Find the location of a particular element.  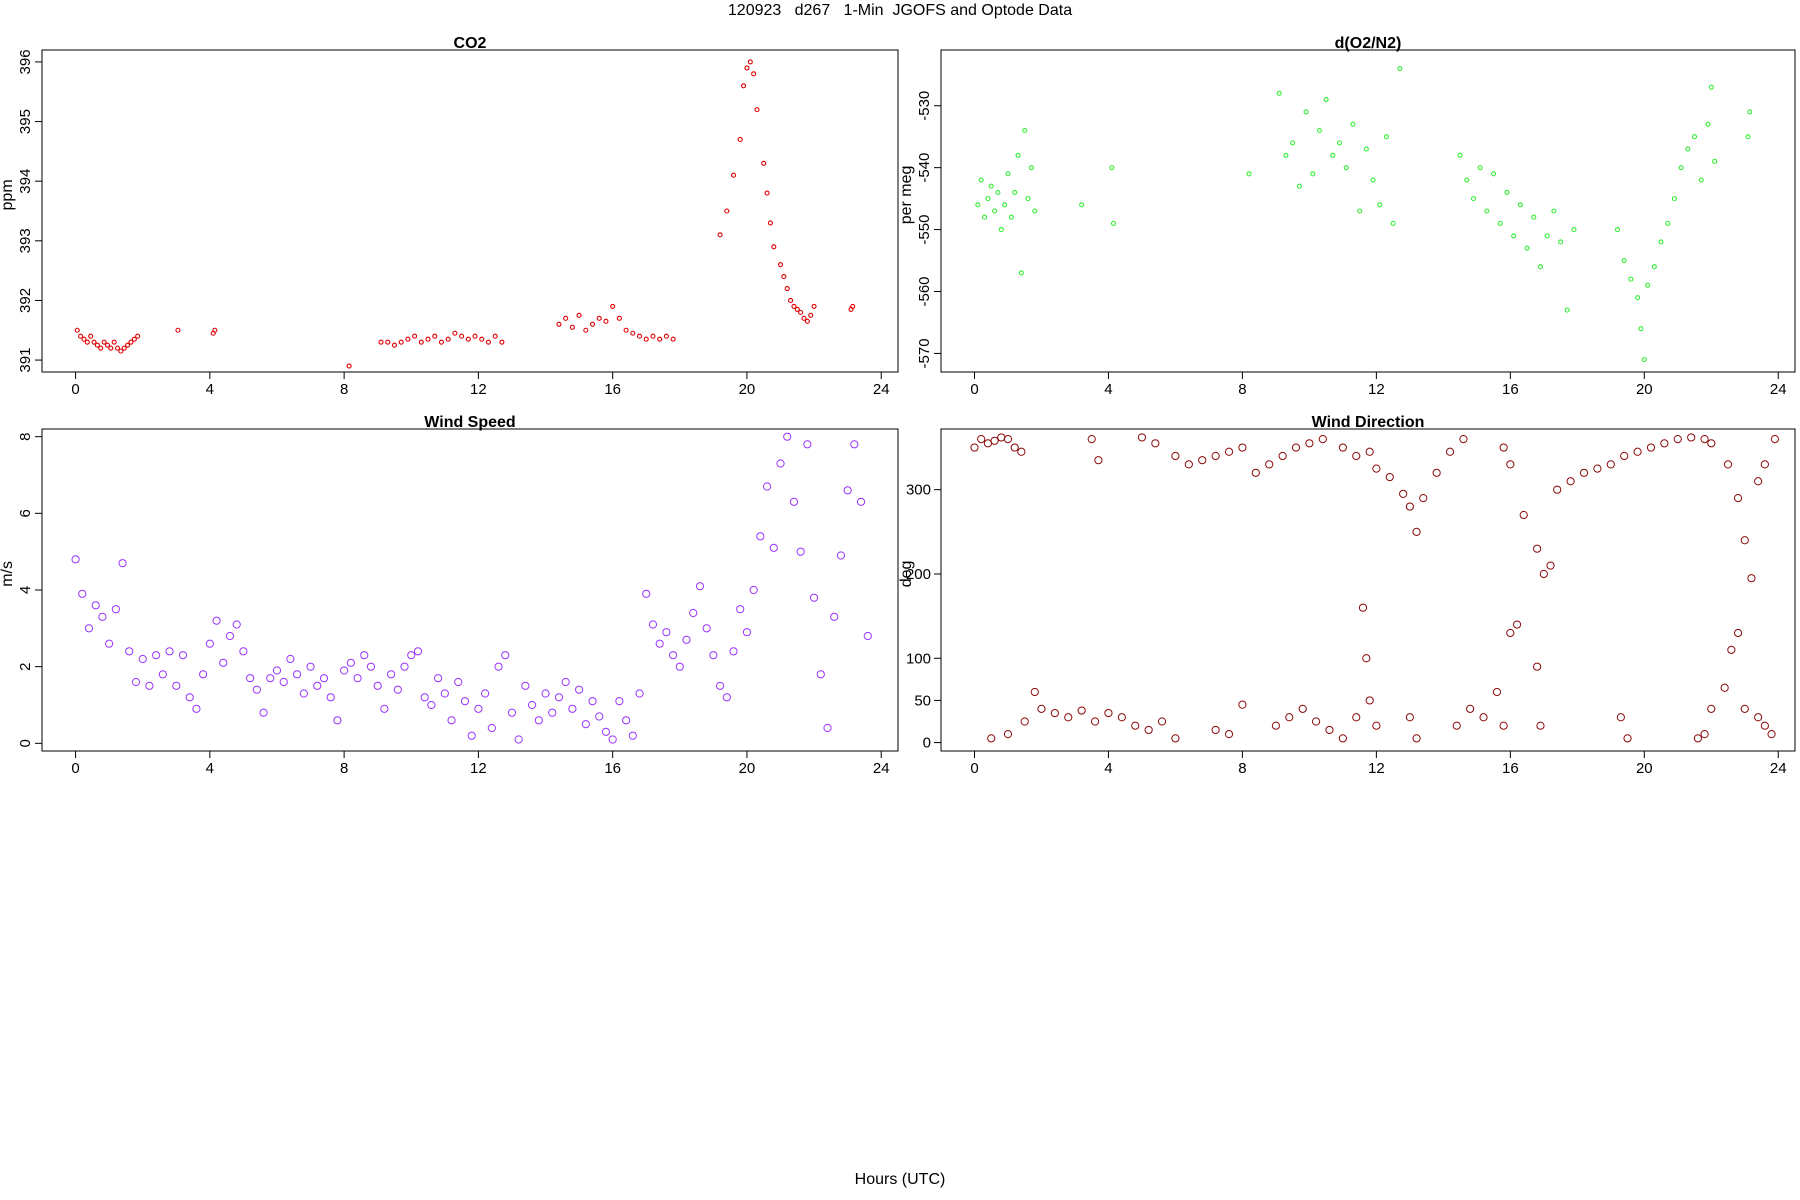

x-tick-label: 12 is located at coordinates (478, 389).